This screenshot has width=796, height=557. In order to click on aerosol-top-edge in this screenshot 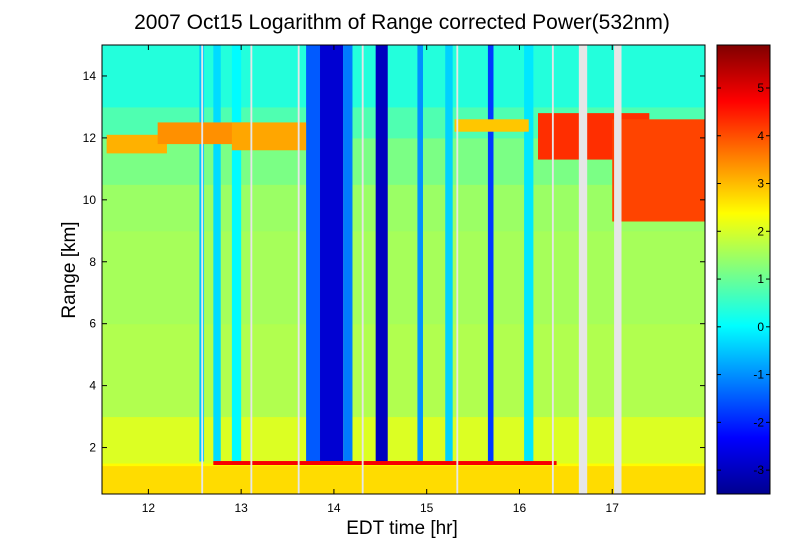, I will do `click(385, 463)`.